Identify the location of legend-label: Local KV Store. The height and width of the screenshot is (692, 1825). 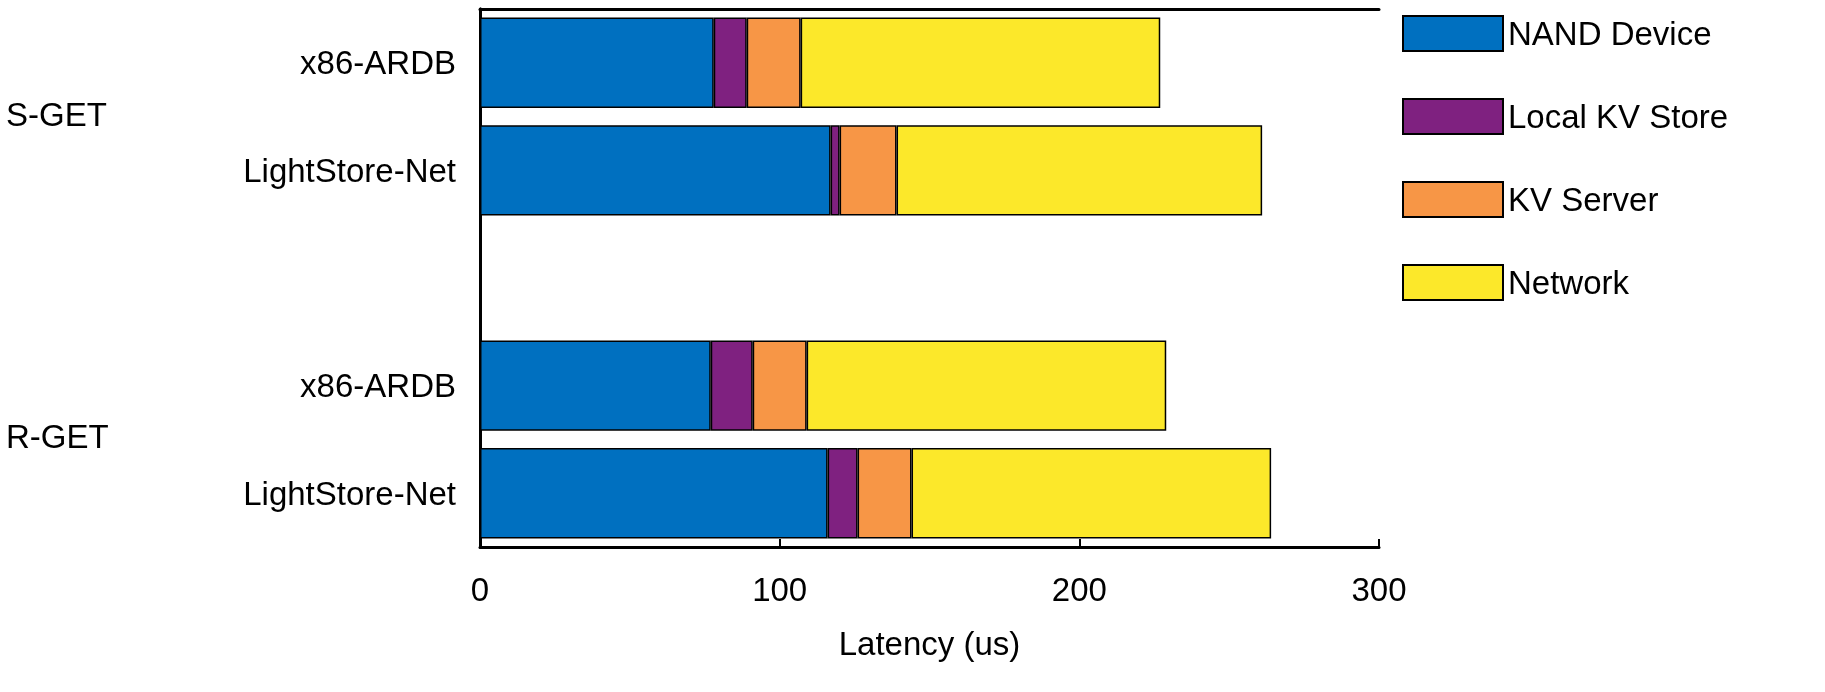
(1618, 116).